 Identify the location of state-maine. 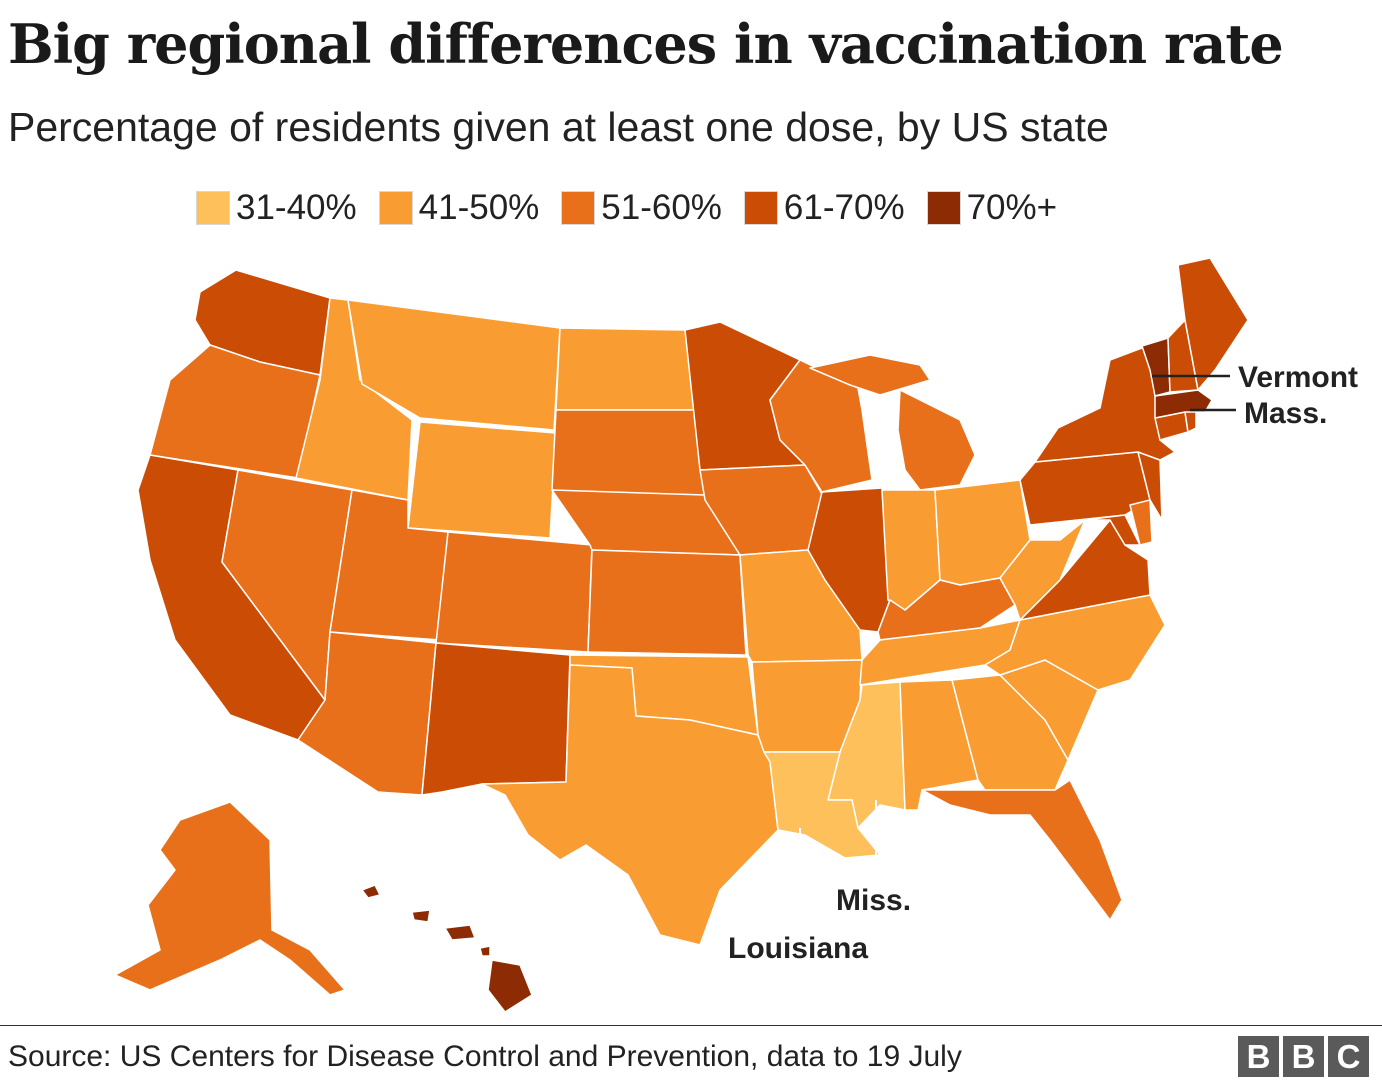
(1213, 324).